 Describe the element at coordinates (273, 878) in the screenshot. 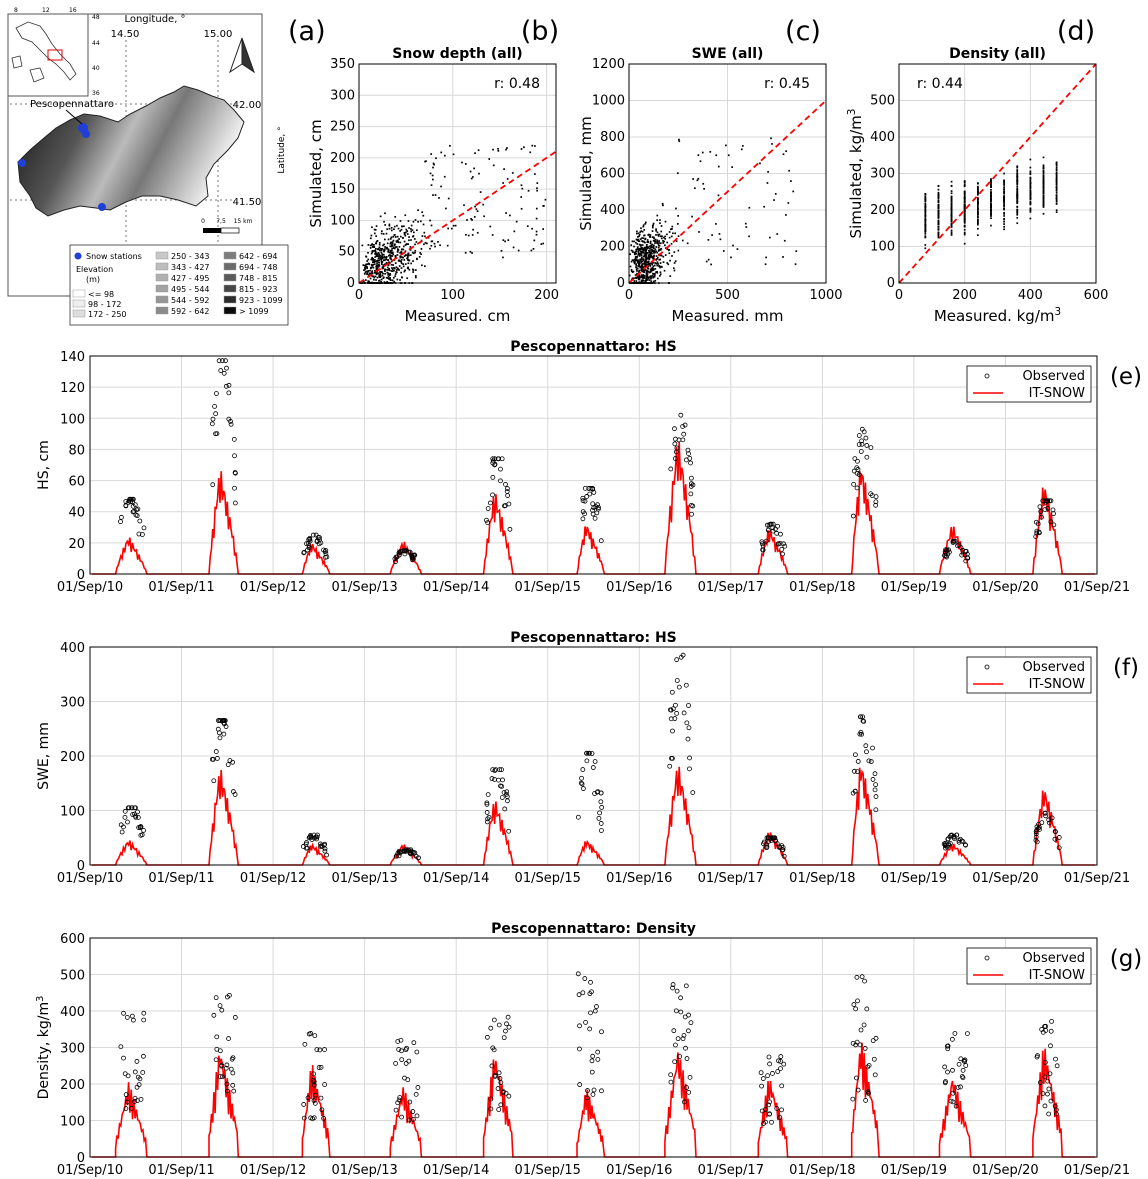

I see `x-tick-label: 01/Sep/12` at that location.